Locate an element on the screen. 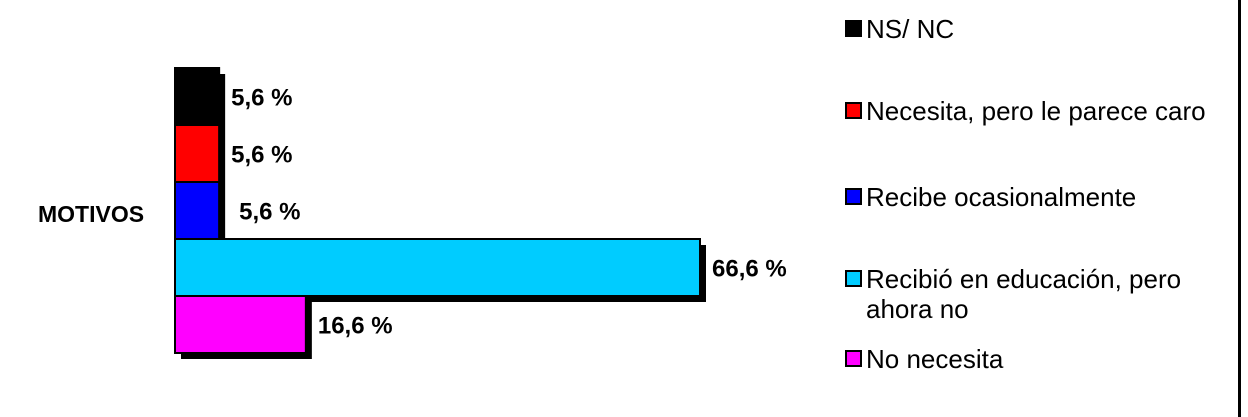  legend-item-necesita-caro: Necesita, pero le parece caro is located at coordinates (1040, 111).